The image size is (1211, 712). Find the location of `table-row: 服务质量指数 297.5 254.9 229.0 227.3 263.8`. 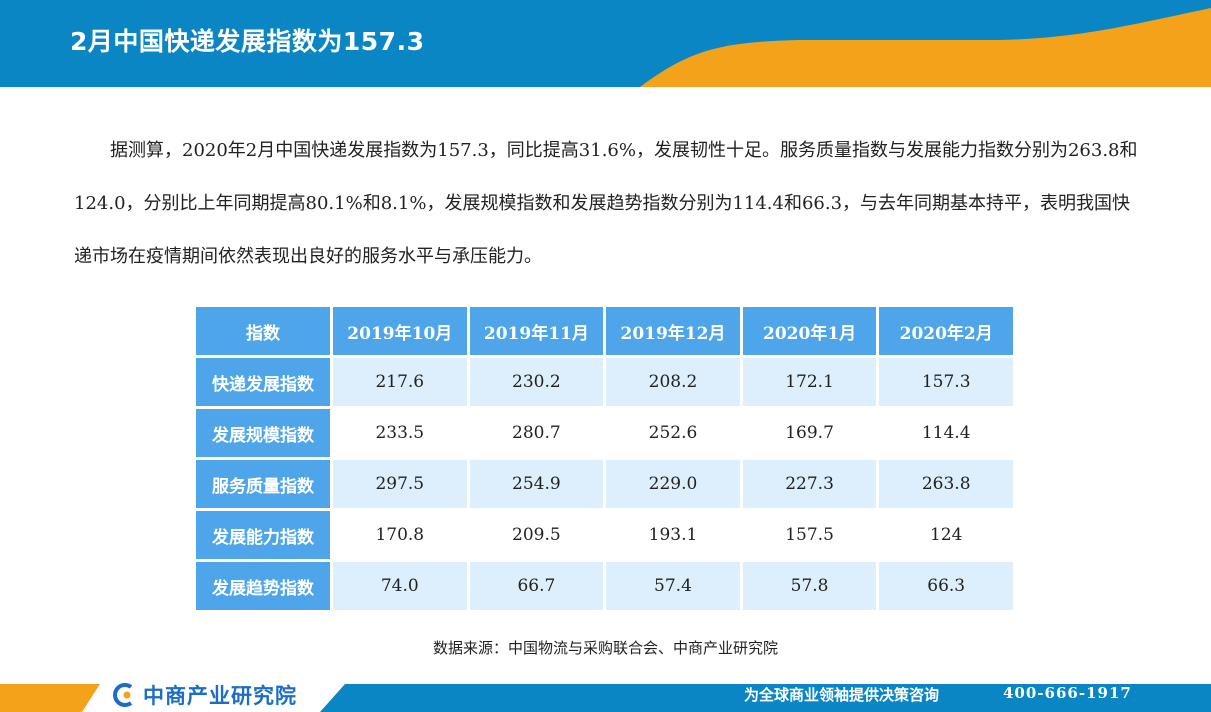

table-row: 服务质量指数 297.5 254.9 229.0 227.3 263.8 is located at coordinates (604, 484).